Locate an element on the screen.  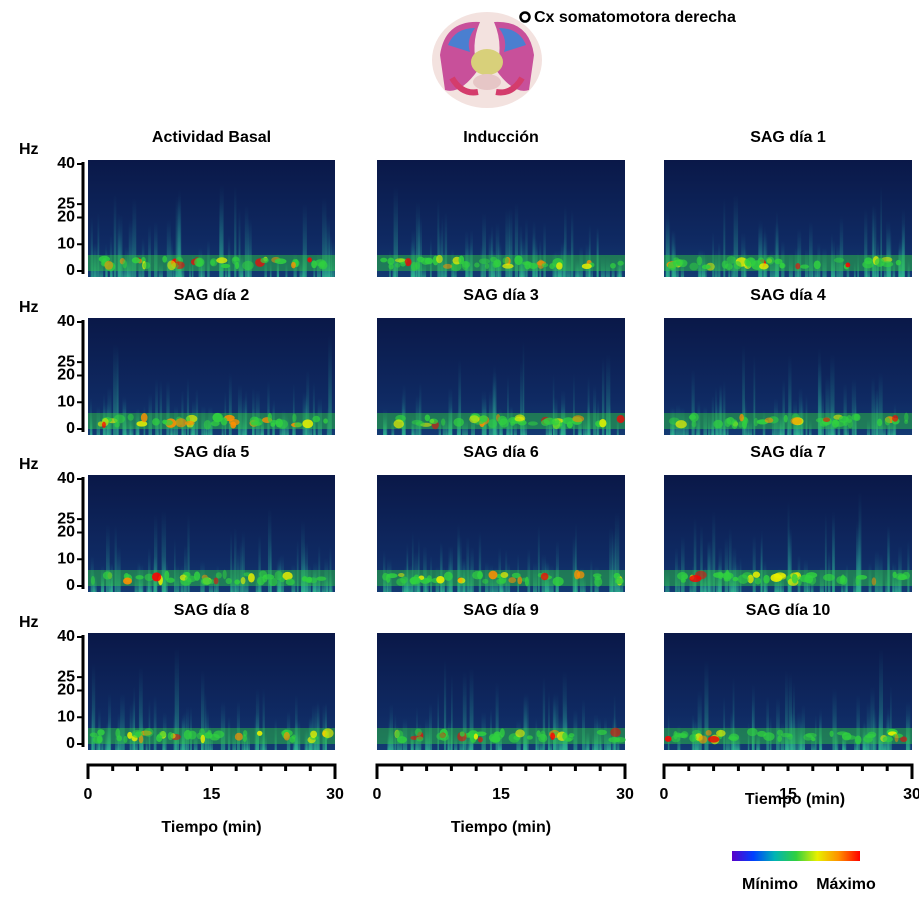
y-tick-label: 10 is located at coordinates (66, 243).